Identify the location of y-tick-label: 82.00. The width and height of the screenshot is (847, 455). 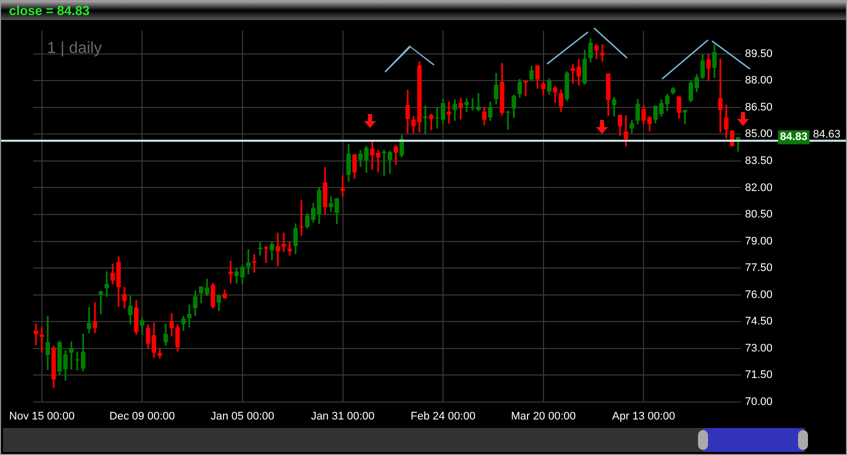
(759, 188).